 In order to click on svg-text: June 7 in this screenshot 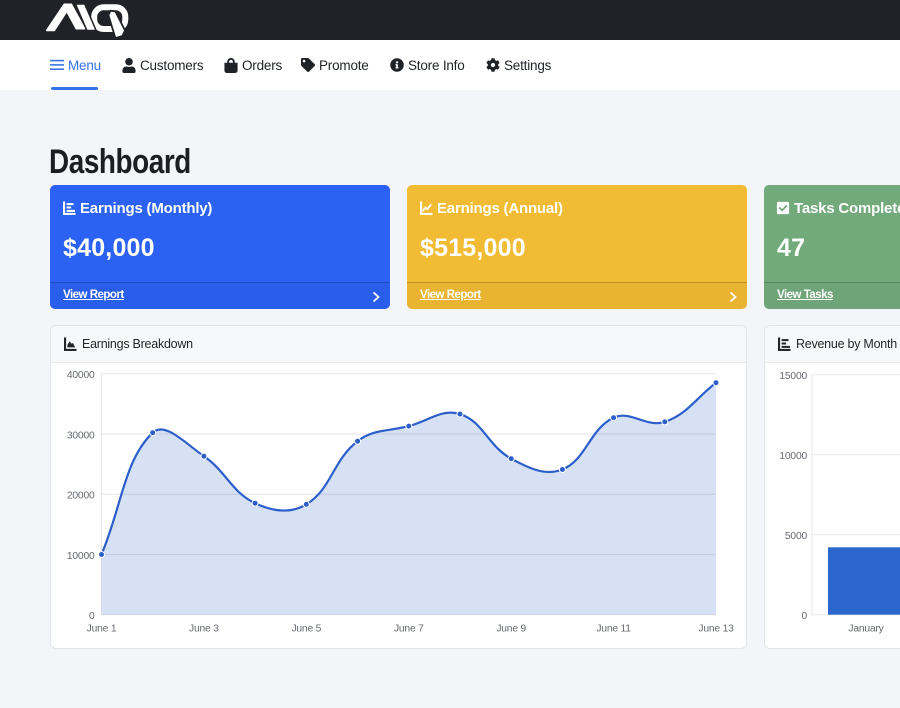, I will do `click(409, 628)`.